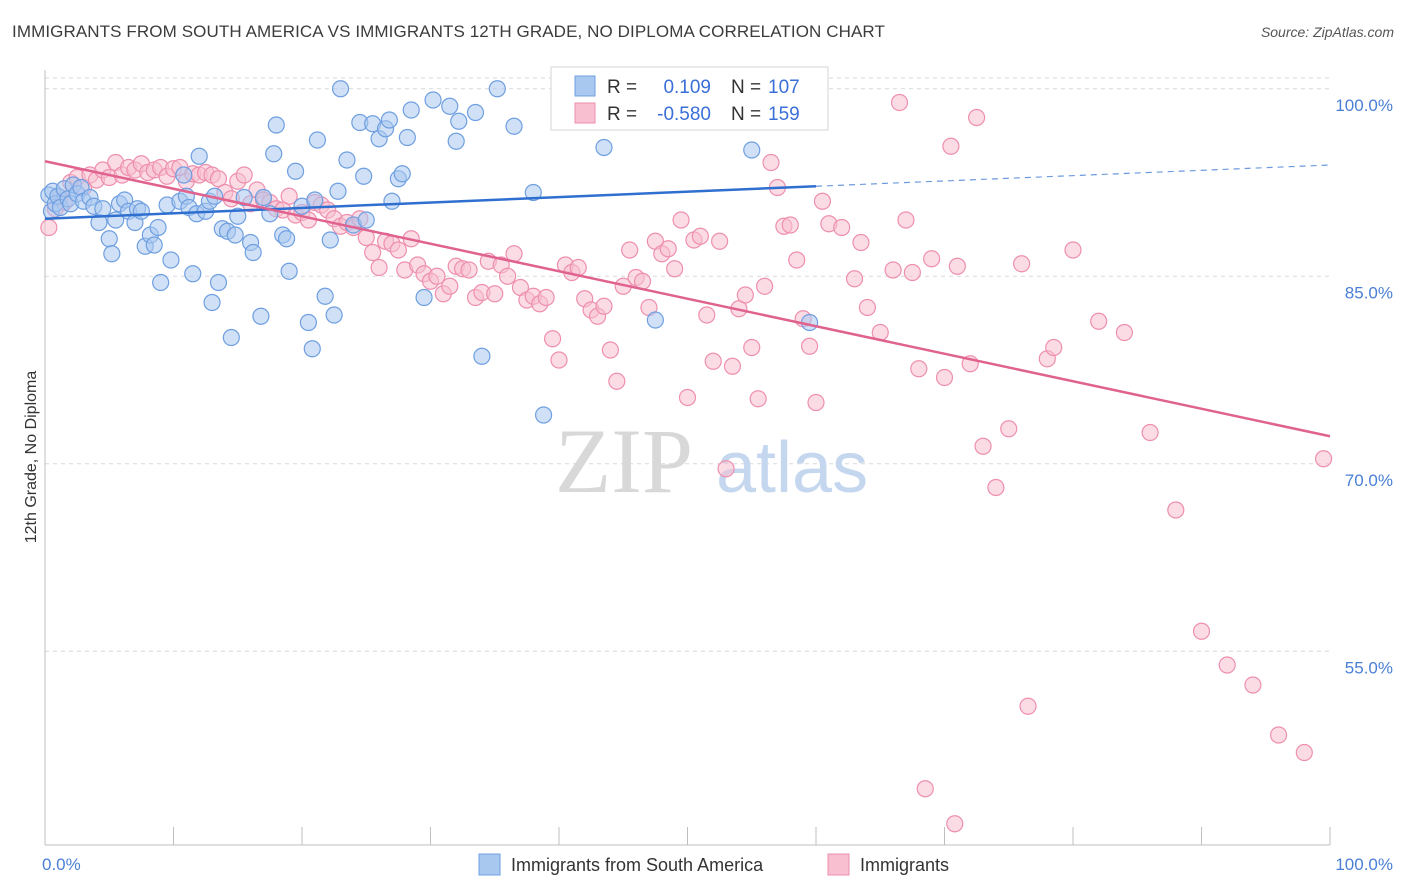  Describe the element at coordinates (1369, 292) in the screenshot. I see `y-tick-label: 85.0%` at that location.